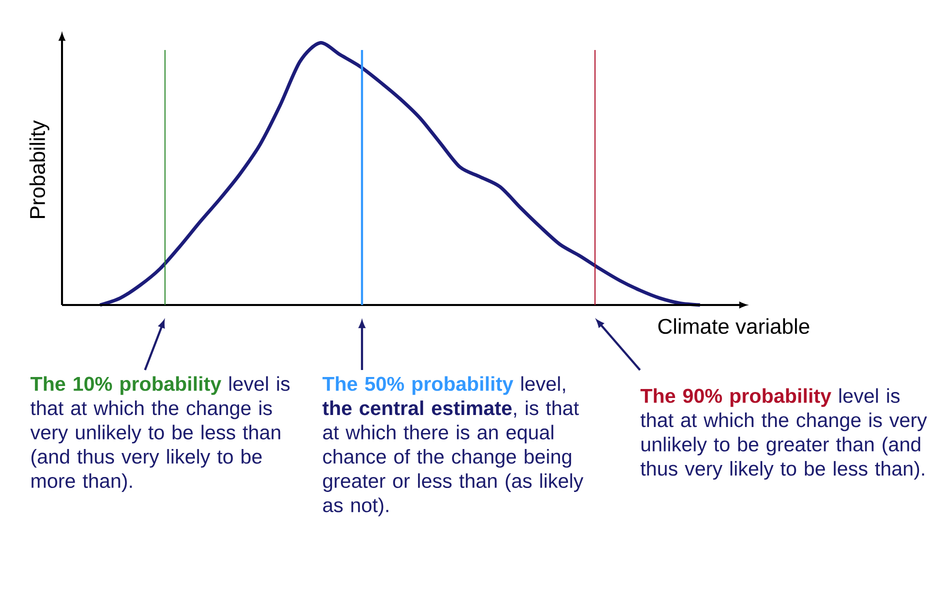 This screenshot has height=611, width=940. Describe the element at coordinates (39, 169) in the screenshot. I see `y-axis-title: Probability` at that location.